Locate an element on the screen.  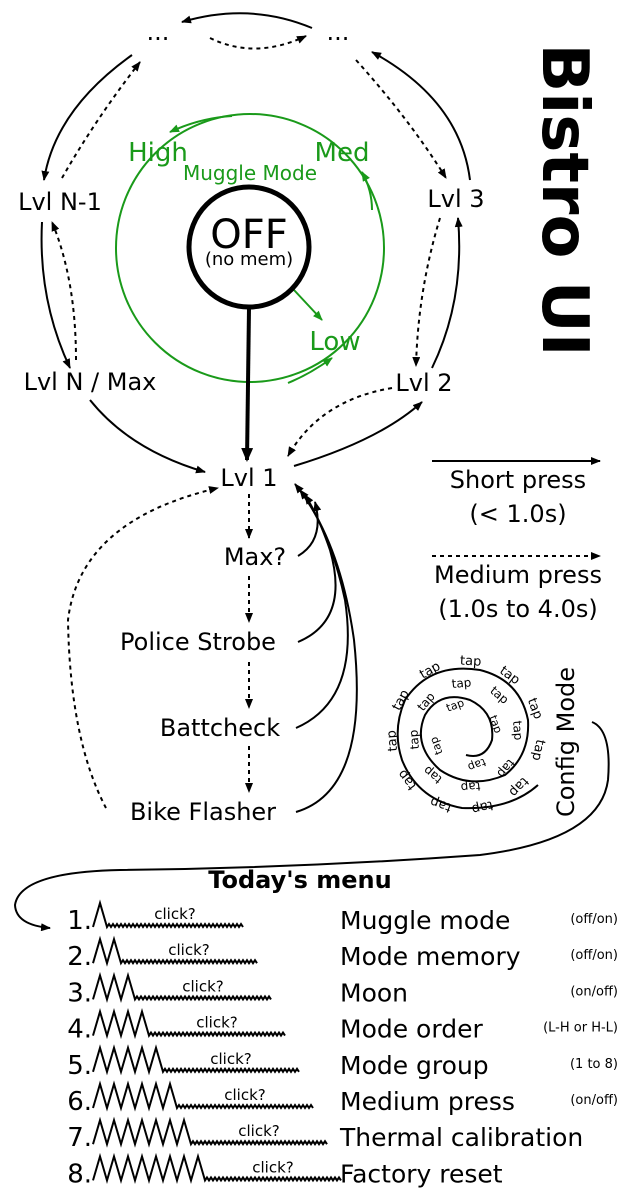
menu-item-number: 8. is located at coordinates (79, 1174).